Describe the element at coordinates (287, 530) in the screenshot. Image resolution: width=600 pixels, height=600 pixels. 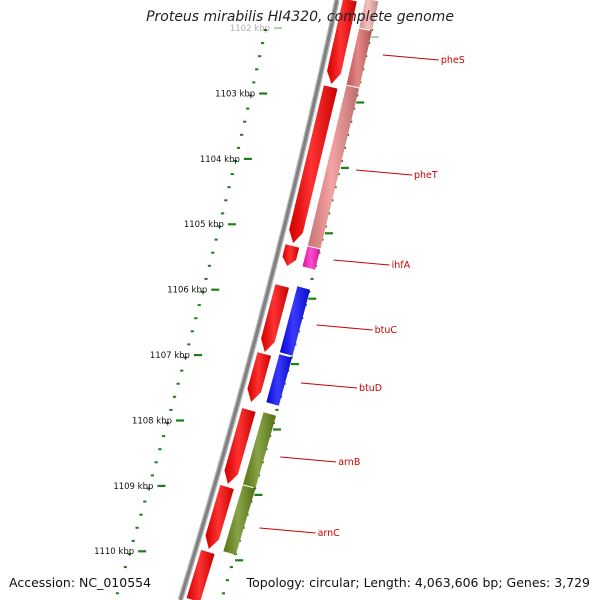
I see `leader-arnC` at that location.